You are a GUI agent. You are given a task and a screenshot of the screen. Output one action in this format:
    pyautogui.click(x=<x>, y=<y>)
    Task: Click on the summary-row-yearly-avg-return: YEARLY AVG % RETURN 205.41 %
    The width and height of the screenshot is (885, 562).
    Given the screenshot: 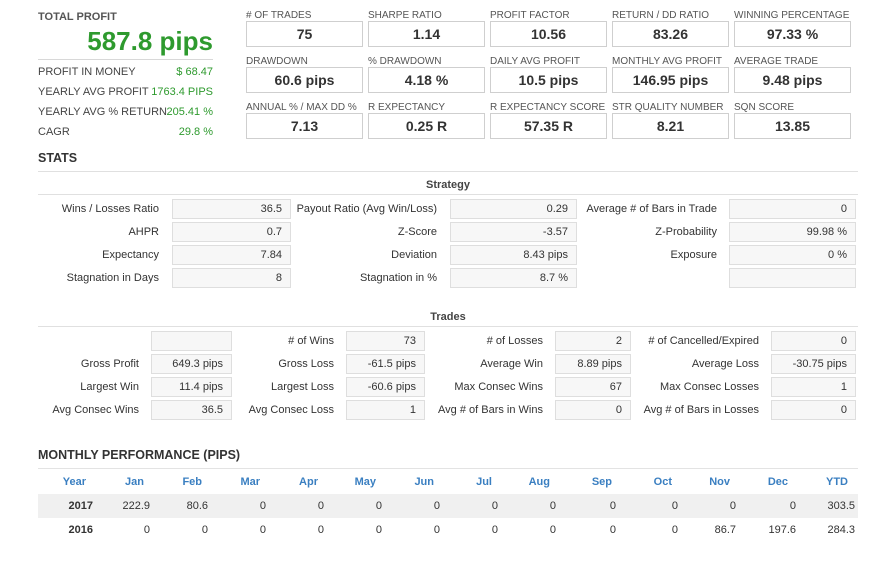 What is the action you would take?
    pyautogui.click(x=125, y=113)
    